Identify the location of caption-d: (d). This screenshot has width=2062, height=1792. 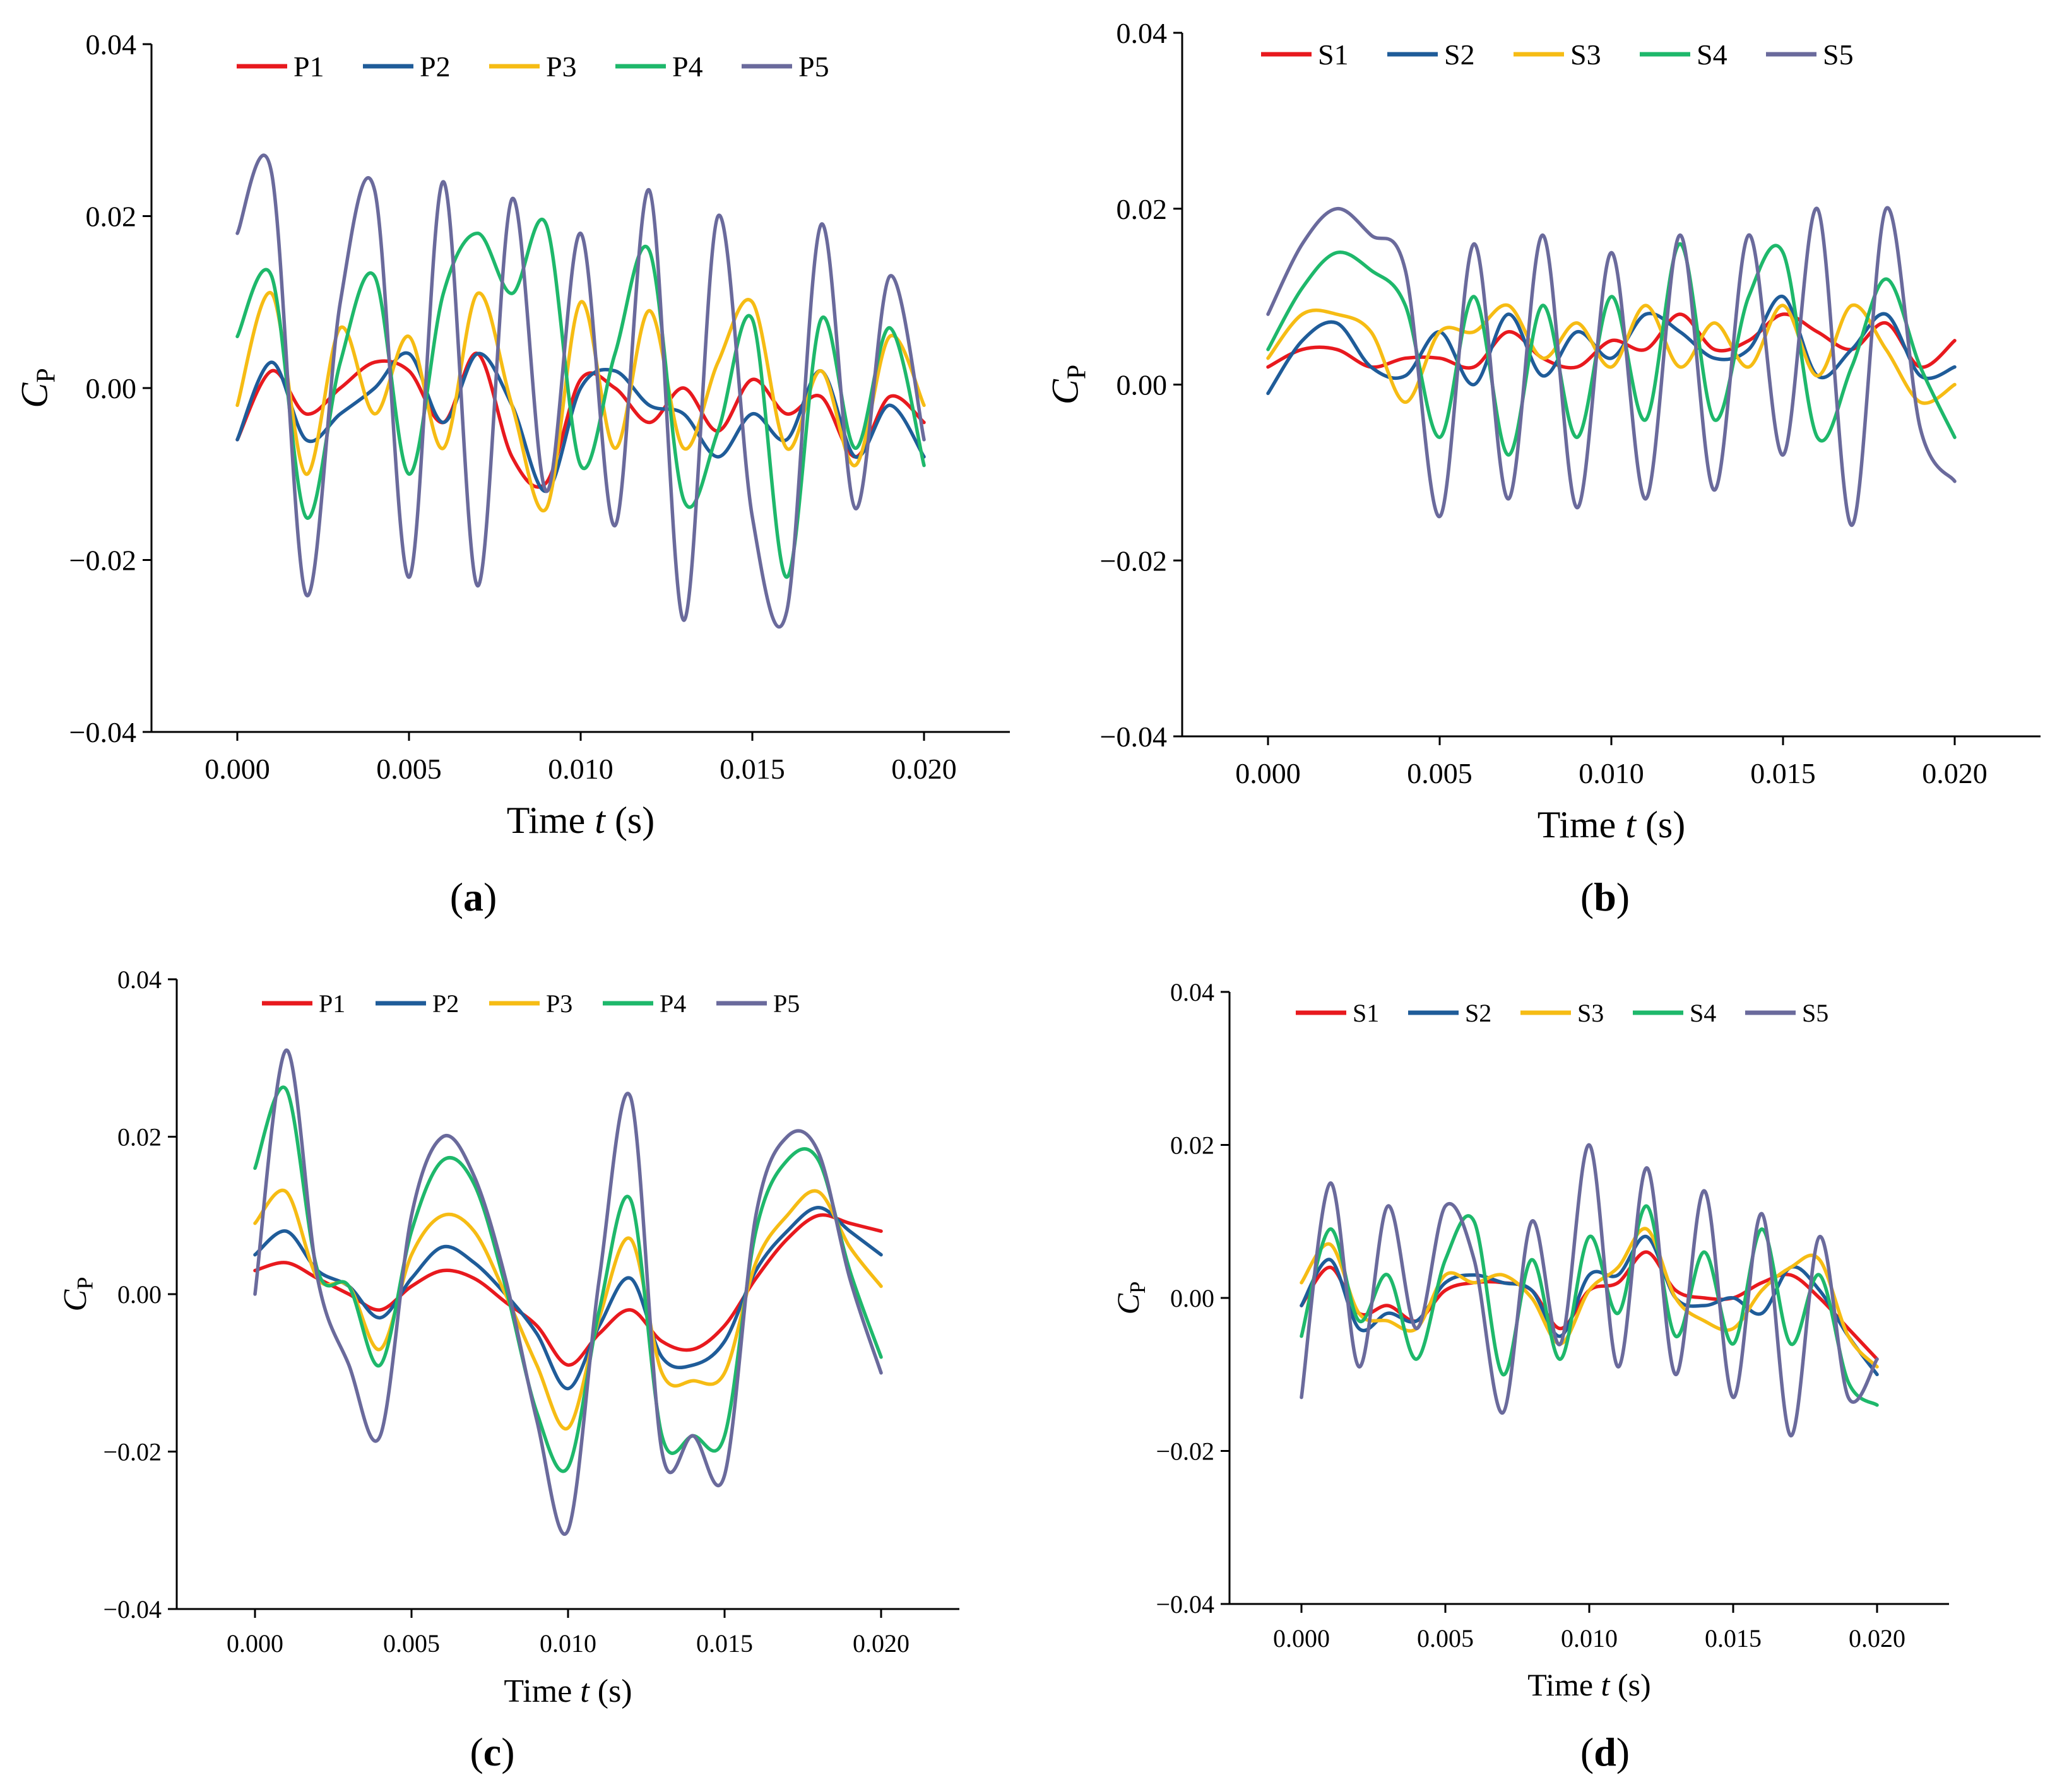
(1605, 1752).